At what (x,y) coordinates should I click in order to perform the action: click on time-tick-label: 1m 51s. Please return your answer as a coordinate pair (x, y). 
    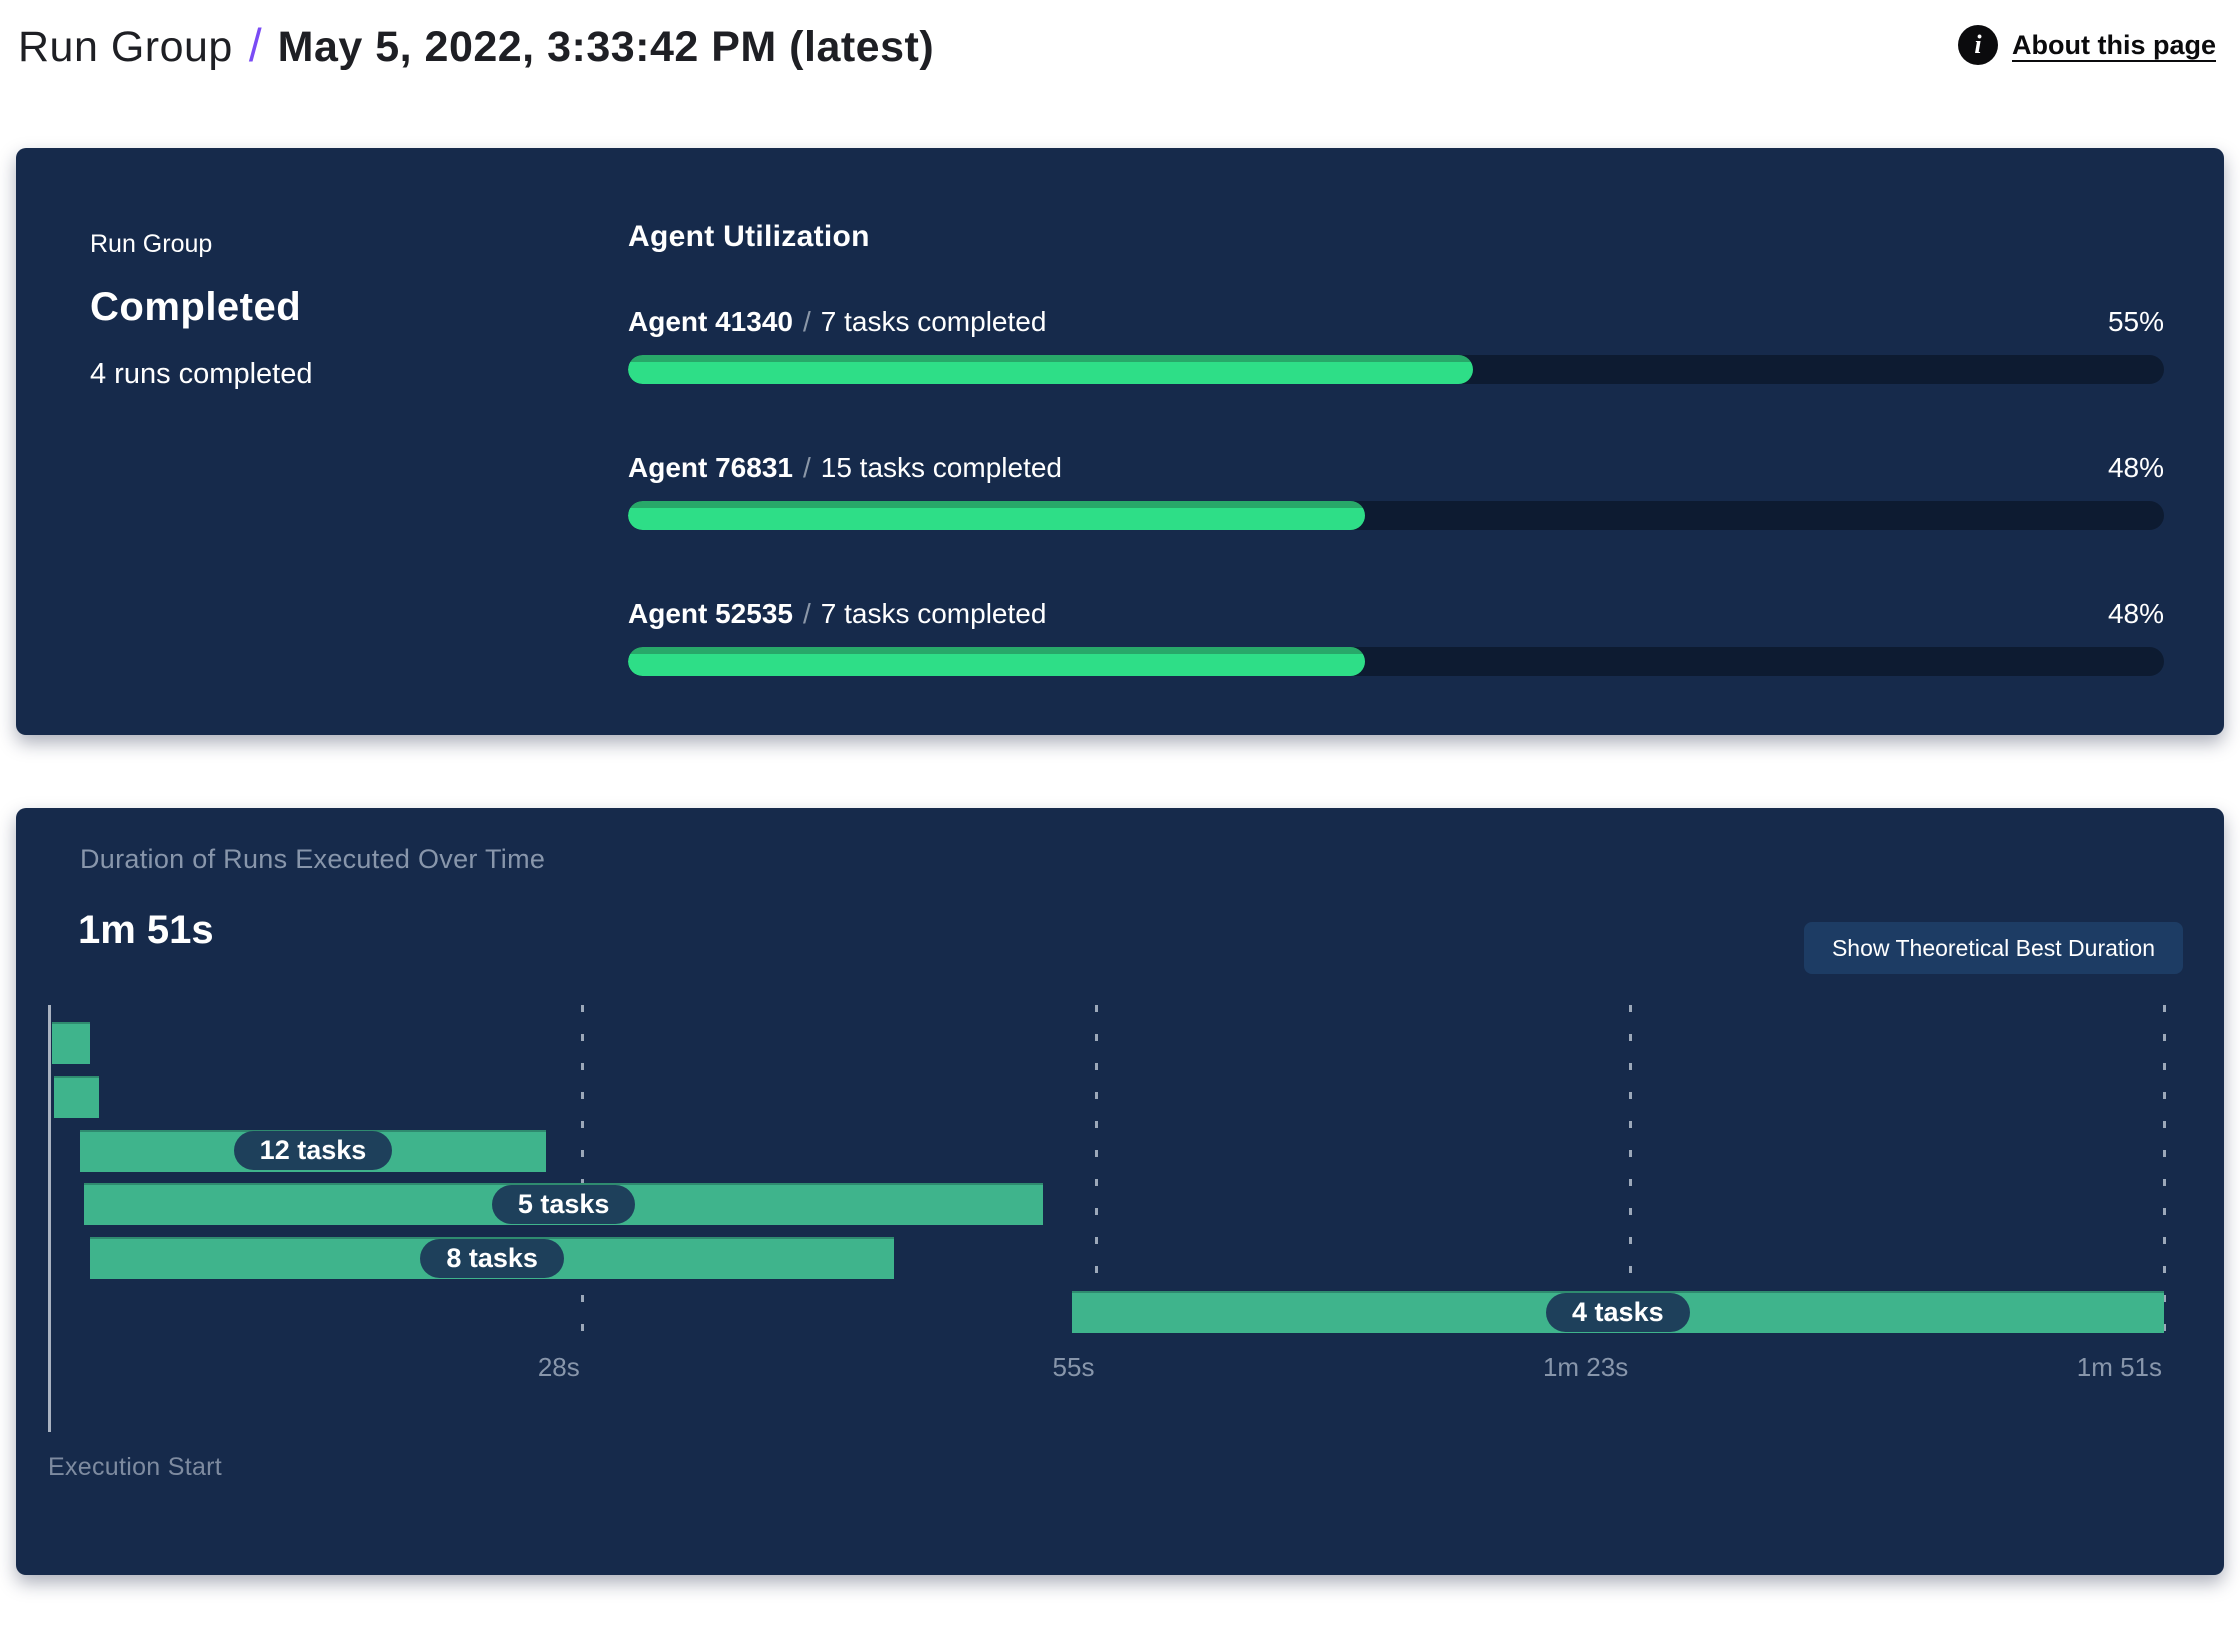
    Looking at the image, I should click on (2119, 1367).